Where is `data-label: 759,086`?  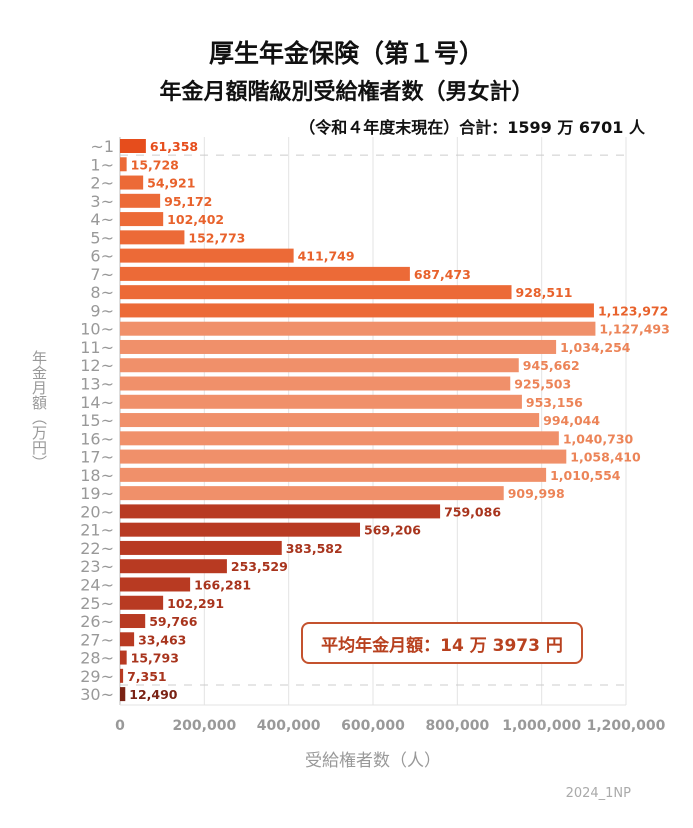 data-label: 759,086 is located at coordinates (472, 511).